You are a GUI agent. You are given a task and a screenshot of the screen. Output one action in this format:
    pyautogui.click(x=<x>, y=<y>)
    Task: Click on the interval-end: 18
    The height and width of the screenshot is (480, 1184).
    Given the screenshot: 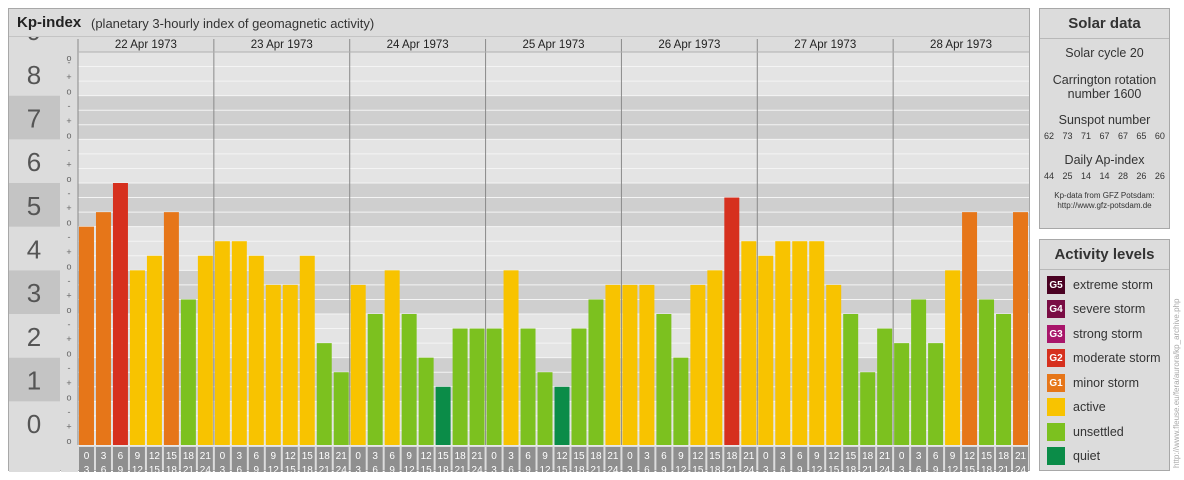 What is the action you would take?
    pyautogui.click(x=172, y=468)
    